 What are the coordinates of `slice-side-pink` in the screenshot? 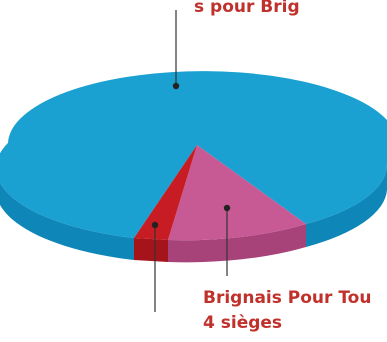 It's located at (237, 243).